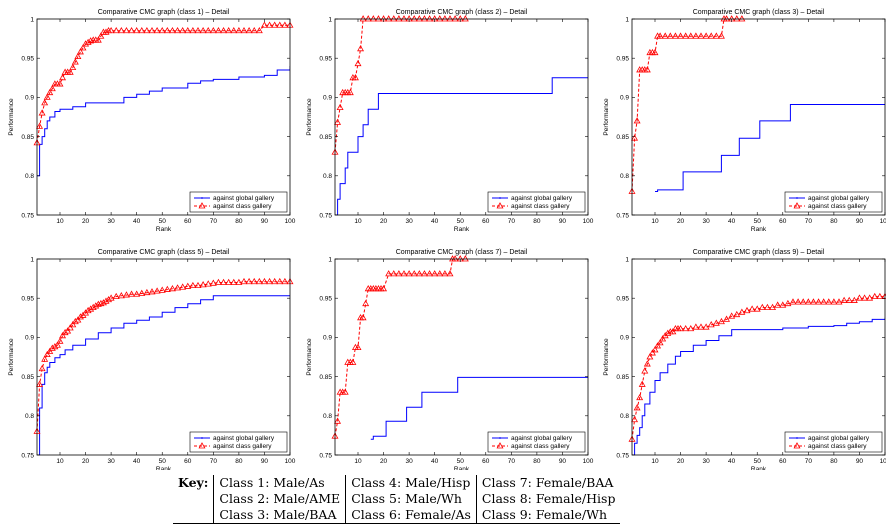 The image size is (886, 527). I want to click on key-cell: Class 6: Female/As, so click(411, 515).